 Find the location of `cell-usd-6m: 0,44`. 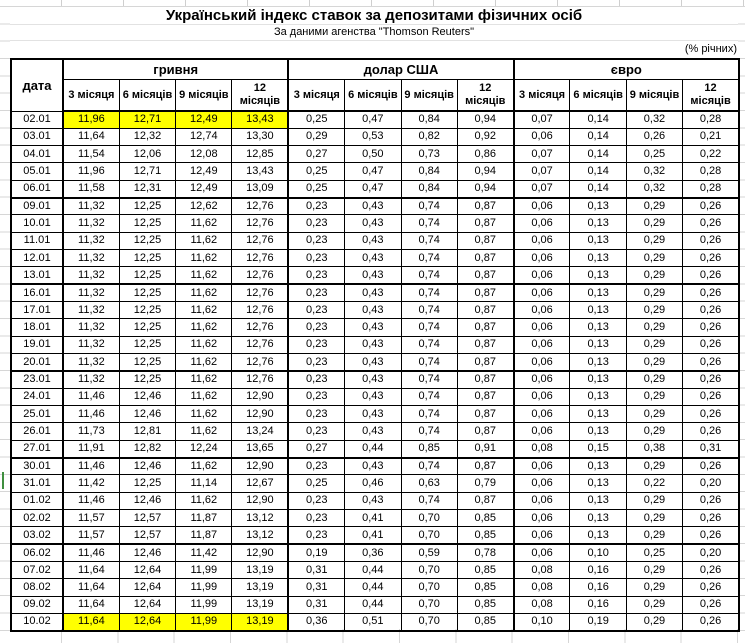

cell-usd-6m: 0,44 is located at coordinates (373, 570).